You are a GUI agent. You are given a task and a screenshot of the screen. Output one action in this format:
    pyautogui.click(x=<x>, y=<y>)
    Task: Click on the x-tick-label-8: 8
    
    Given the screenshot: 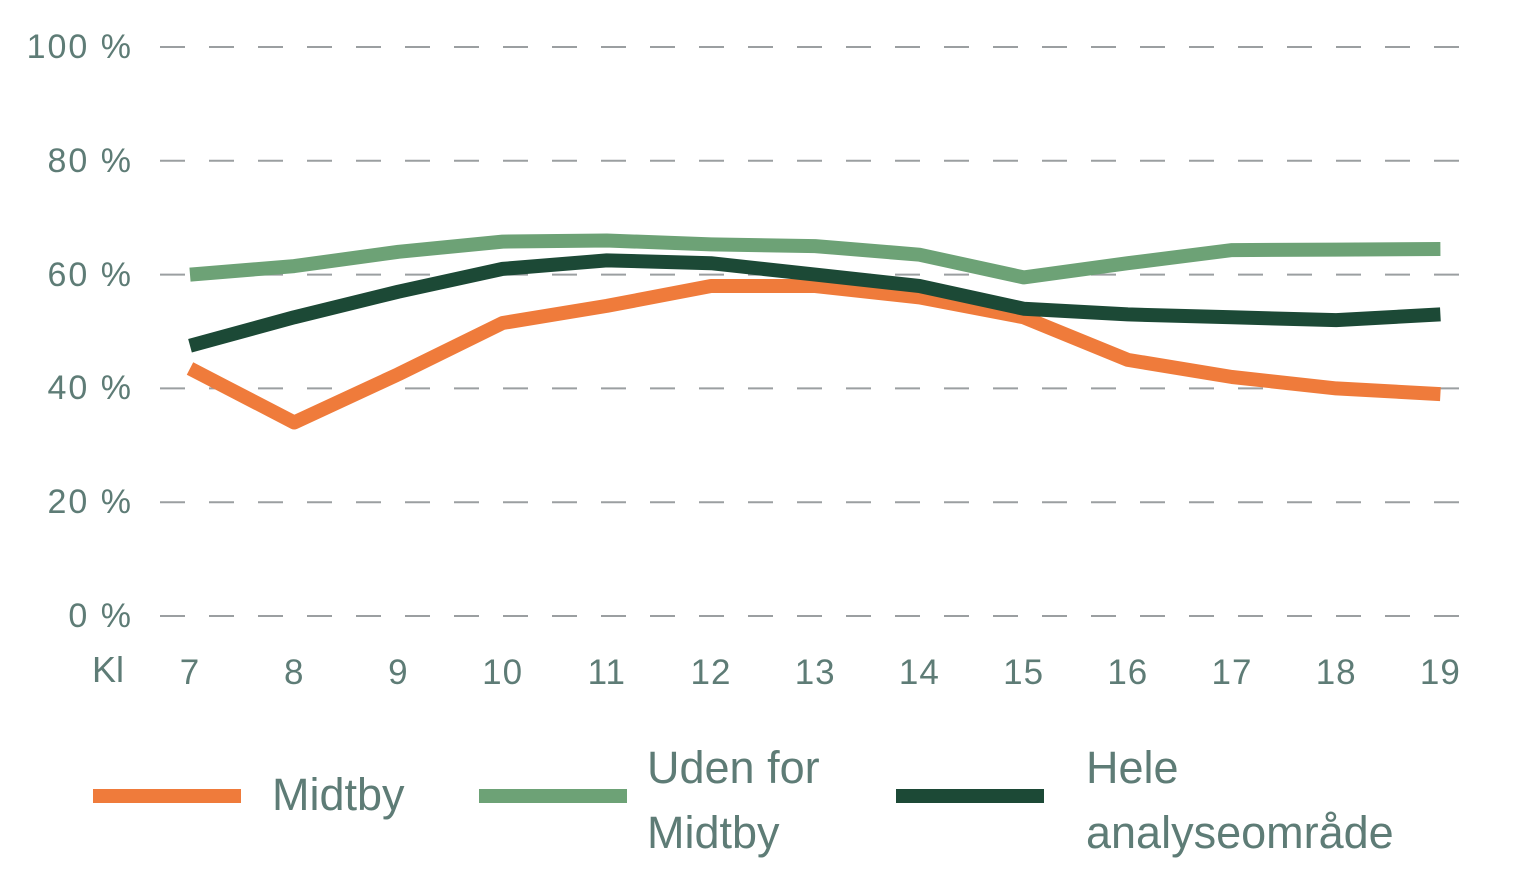 What is the action you would take?
    pyautogui.click(x=294, y=672)
    